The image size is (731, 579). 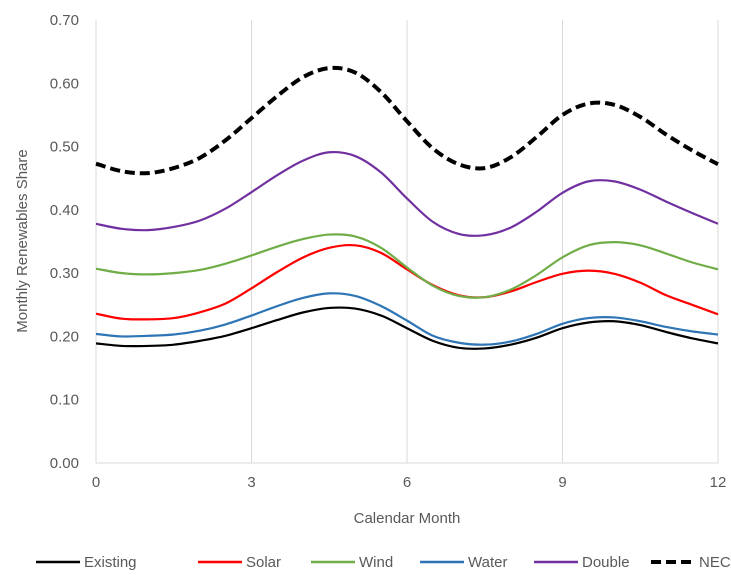 I want to click on series-line-double, so click(x=407, y=193).